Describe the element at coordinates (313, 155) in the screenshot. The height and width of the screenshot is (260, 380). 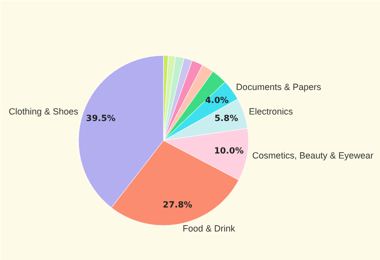
I see `slice-label: Cosmetics, Beauty & Eyewear` at that location.